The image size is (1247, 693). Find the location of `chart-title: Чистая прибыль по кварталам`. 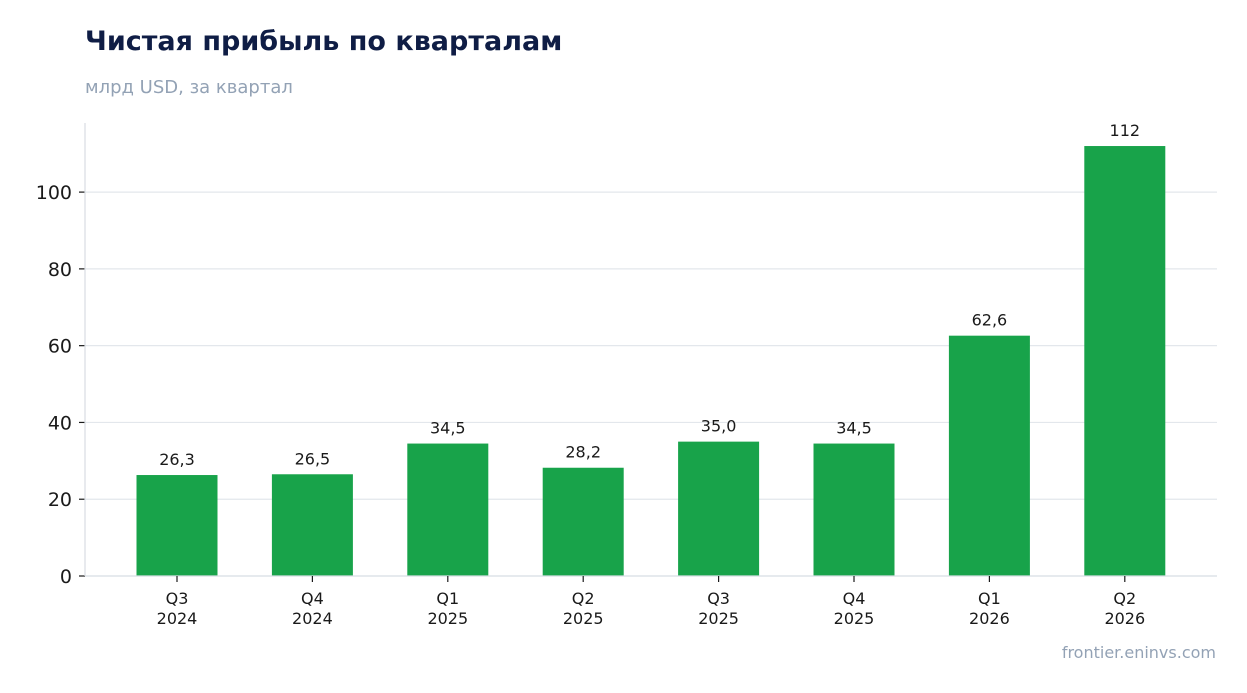

chart-title: Чистая прибыль по кварталам is located at coordinates (324, 41).